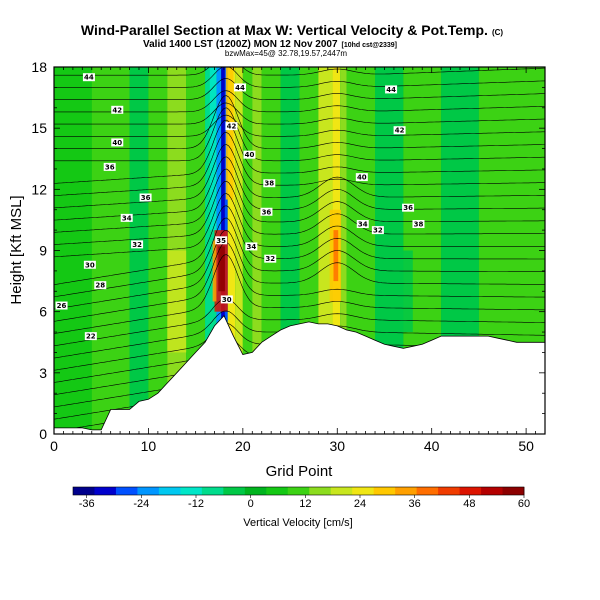 This screenshot has height=600, width=600. Describe the element at coordinates (43, 312) in the screenshot. I see `y-tick-label: 6` at that location.